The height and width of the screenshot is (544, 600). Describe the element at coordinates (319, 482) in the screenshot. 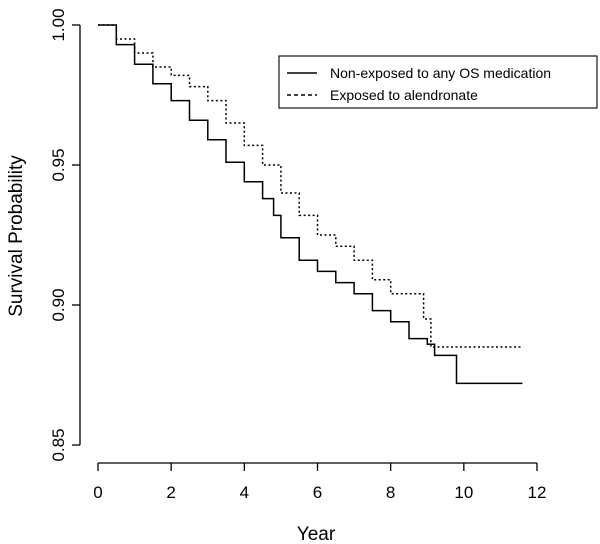

I see `x-axis-ticks: 0 2 4 6 8 10 12` at that location.